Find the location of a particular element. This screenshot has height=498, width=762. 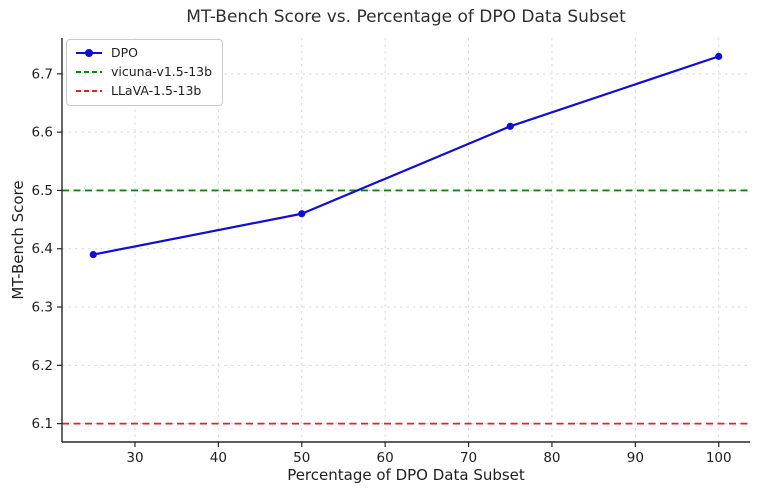

legend-label-dpo: DPO is located at coordinates (125, 52).